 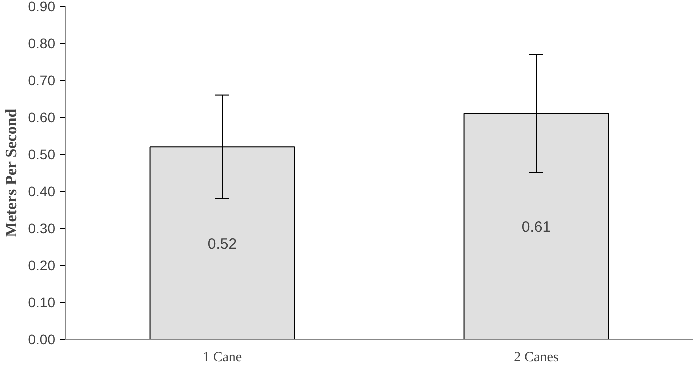 I want to click on y-tick-label: 0.10, so click(x=42, y=302).